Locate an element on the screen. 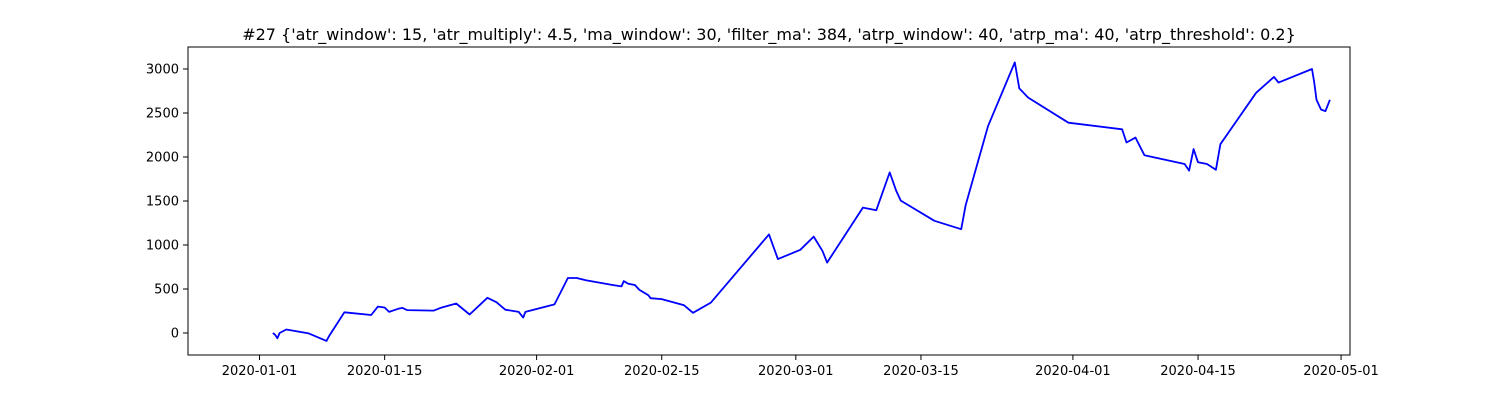 The height and width of the screenshot is (400, 1500). x-tick-label: 2020-02-15 is located at coordinates (662, 371).